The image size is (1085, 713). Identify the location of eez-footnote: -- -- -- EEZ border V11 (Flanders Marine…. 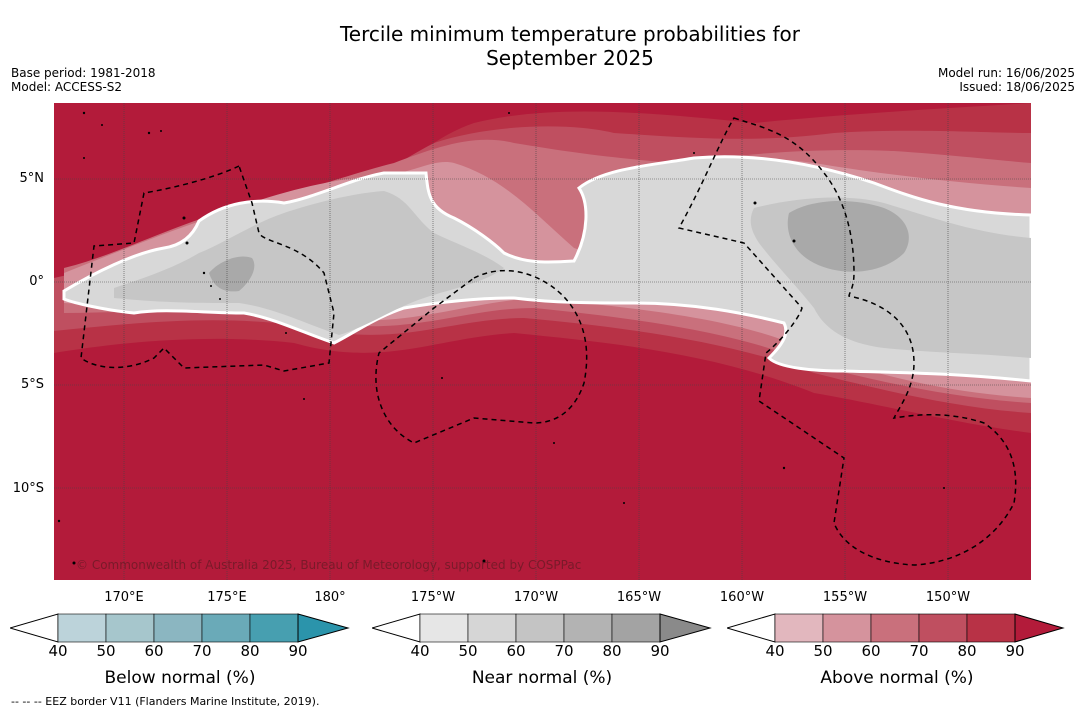
(165, 701).